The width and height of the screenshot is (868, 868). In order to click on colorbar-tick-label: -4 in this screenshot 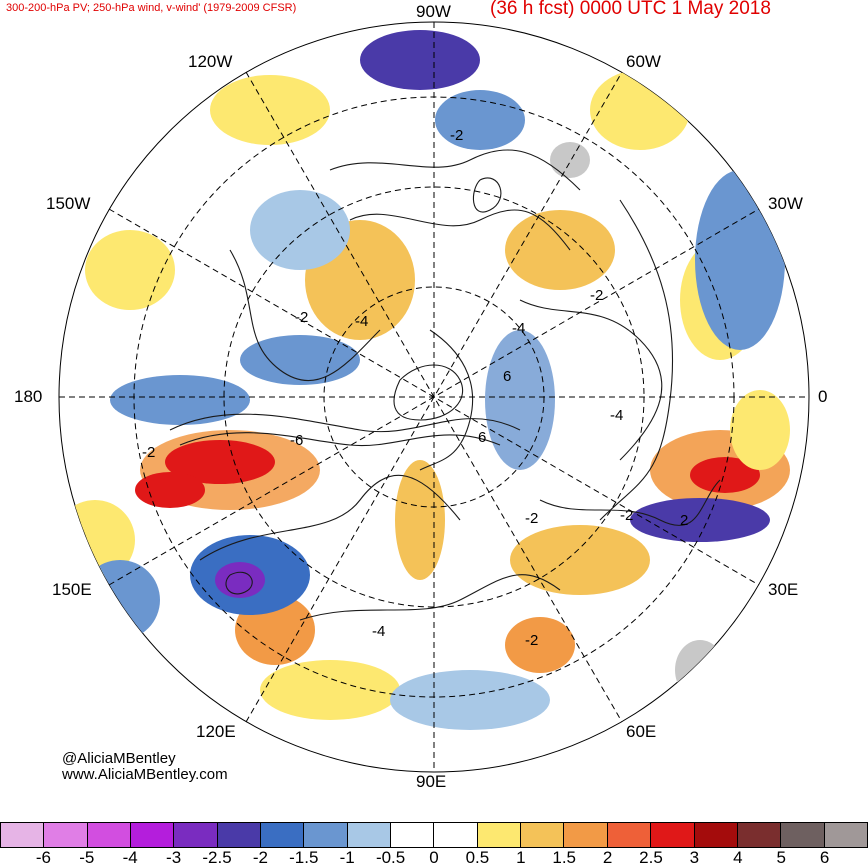, I will do `click(130, 857)`.